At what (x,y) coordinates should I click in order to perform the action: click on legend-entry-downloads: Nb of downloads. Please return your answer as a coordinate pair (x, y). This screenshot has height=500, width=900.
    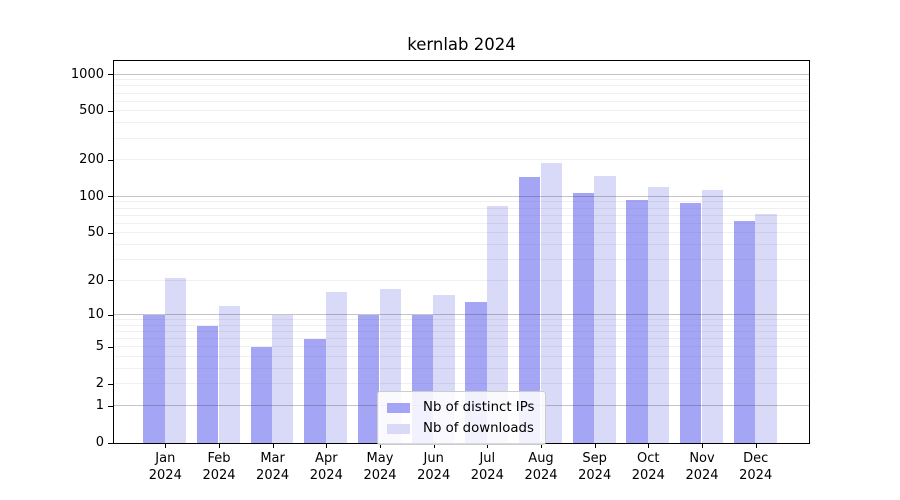
    Looking at the image, I should click on (461, 428).